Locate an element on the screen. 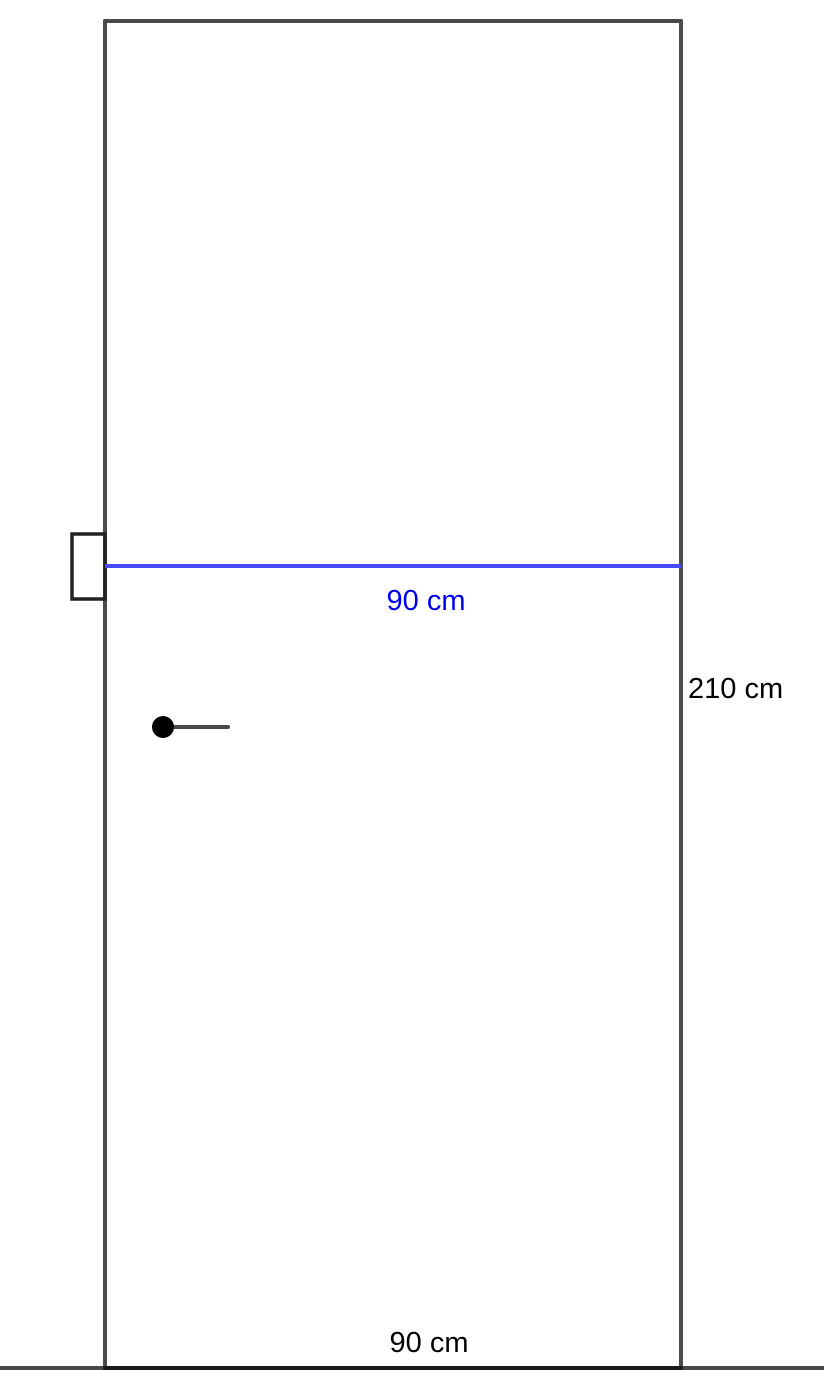 This screenshot has width=824, height=1386. width-bottom-label: 90 cm is located at coordinates (429, 1343).